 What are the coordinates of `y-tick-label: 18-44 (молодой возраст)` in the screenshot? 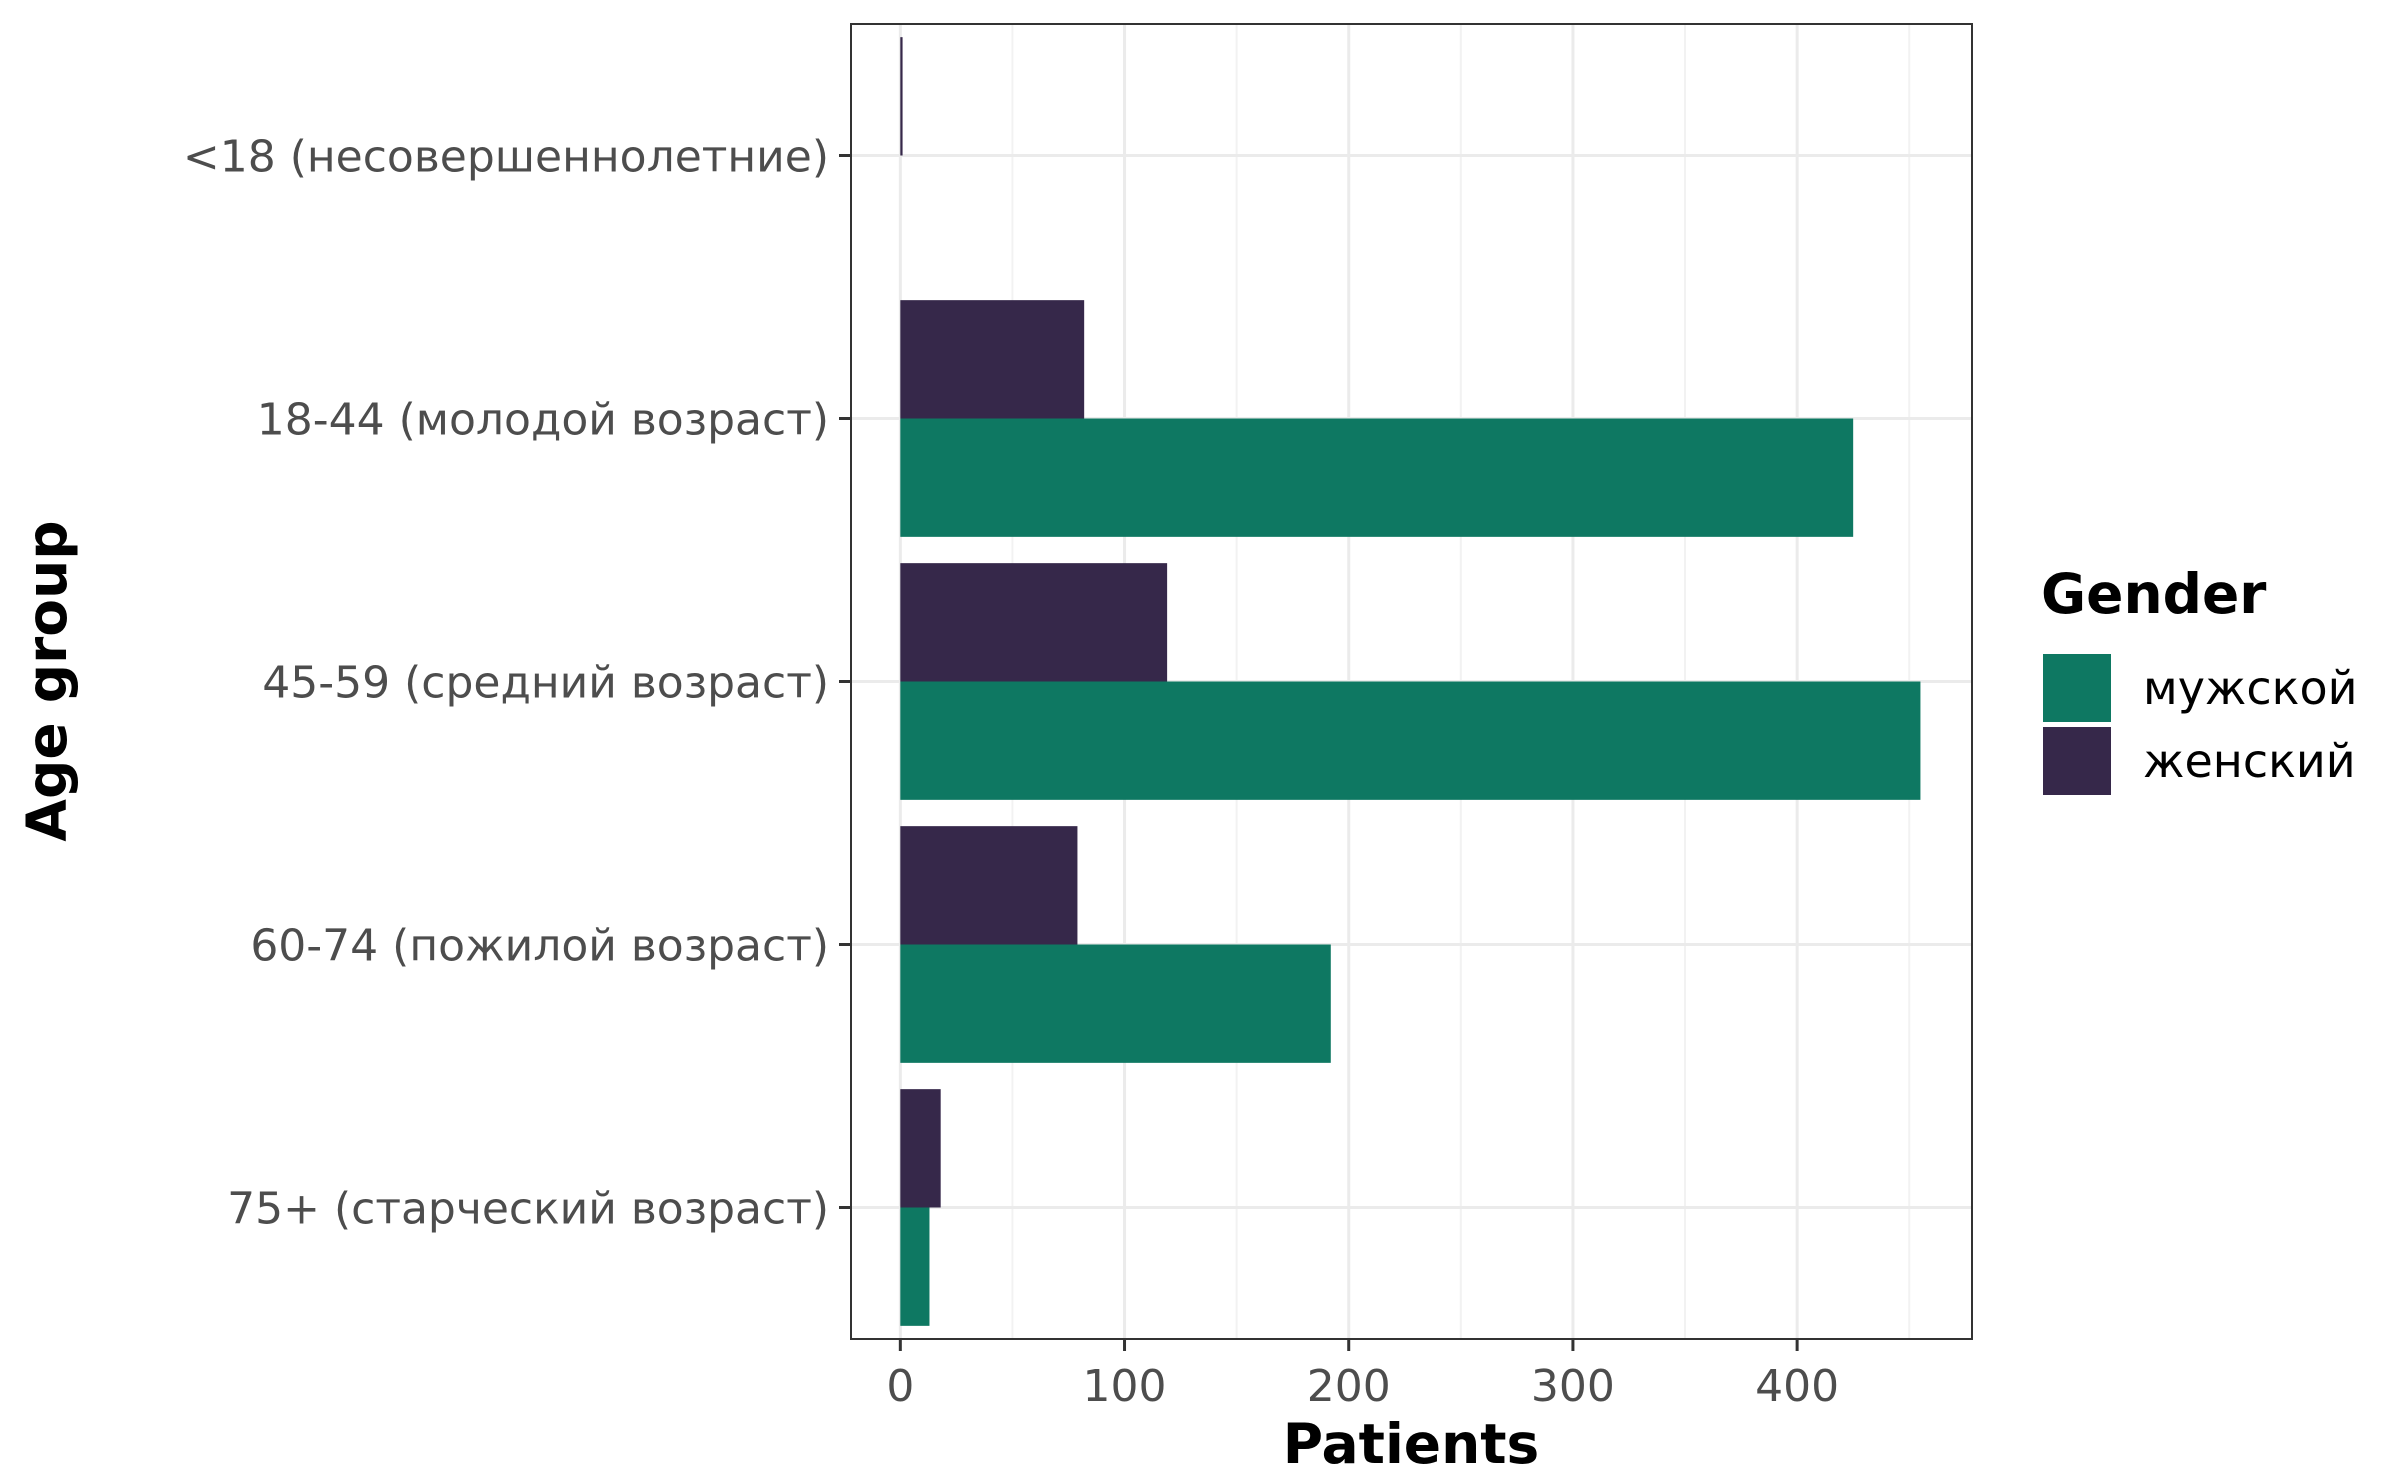 It's located at (543, 420).